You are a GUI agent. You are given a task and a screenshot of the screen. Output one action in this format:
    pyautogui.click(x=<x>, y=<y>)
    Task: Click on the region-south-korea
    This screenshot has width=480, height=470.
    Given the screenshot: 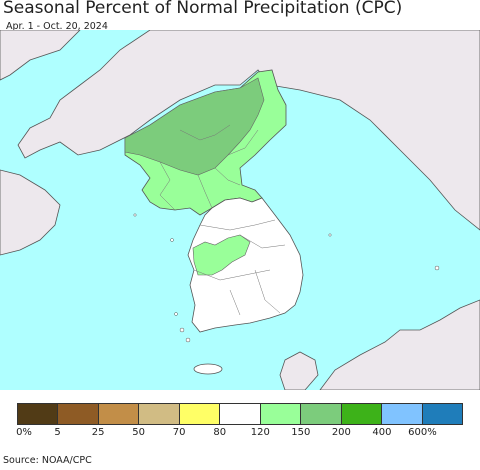 What is the action you would take?
    pyautogui.click(x=245, y=265)
    